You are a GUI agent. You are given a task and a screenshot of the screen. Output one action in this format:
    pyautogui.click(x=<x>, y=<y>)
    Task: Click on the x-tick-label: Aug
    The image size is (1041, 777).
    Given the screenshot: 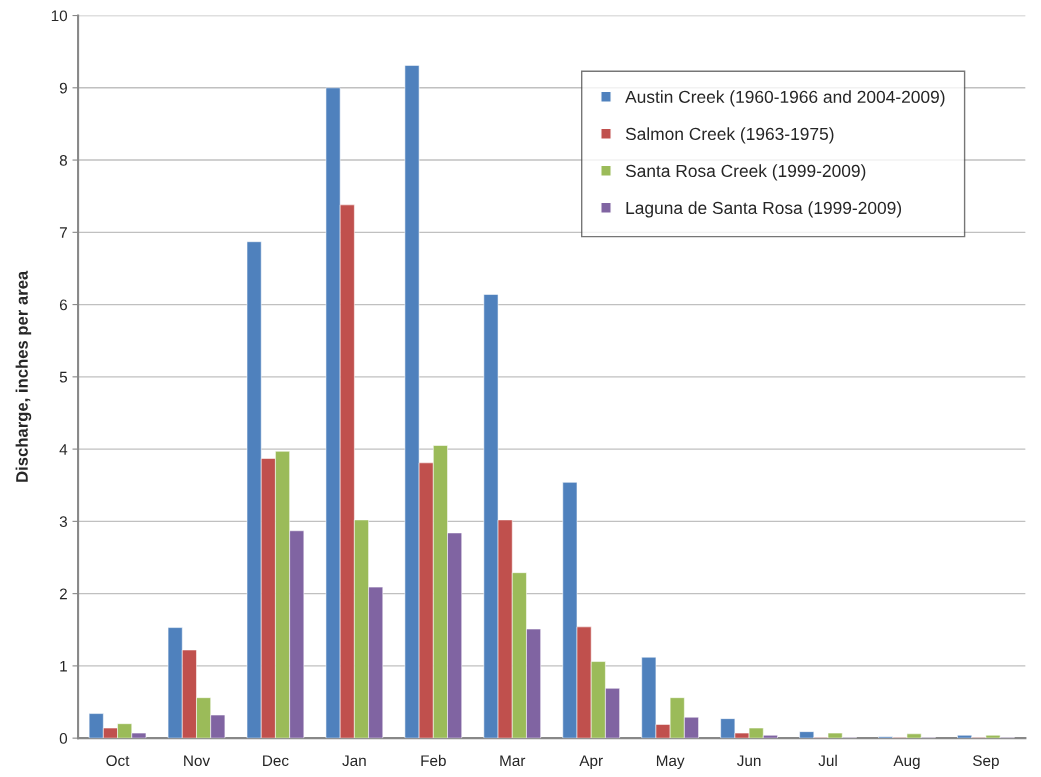 What is the action you would take?
    pyautogui.click(x=906, y=762)
    